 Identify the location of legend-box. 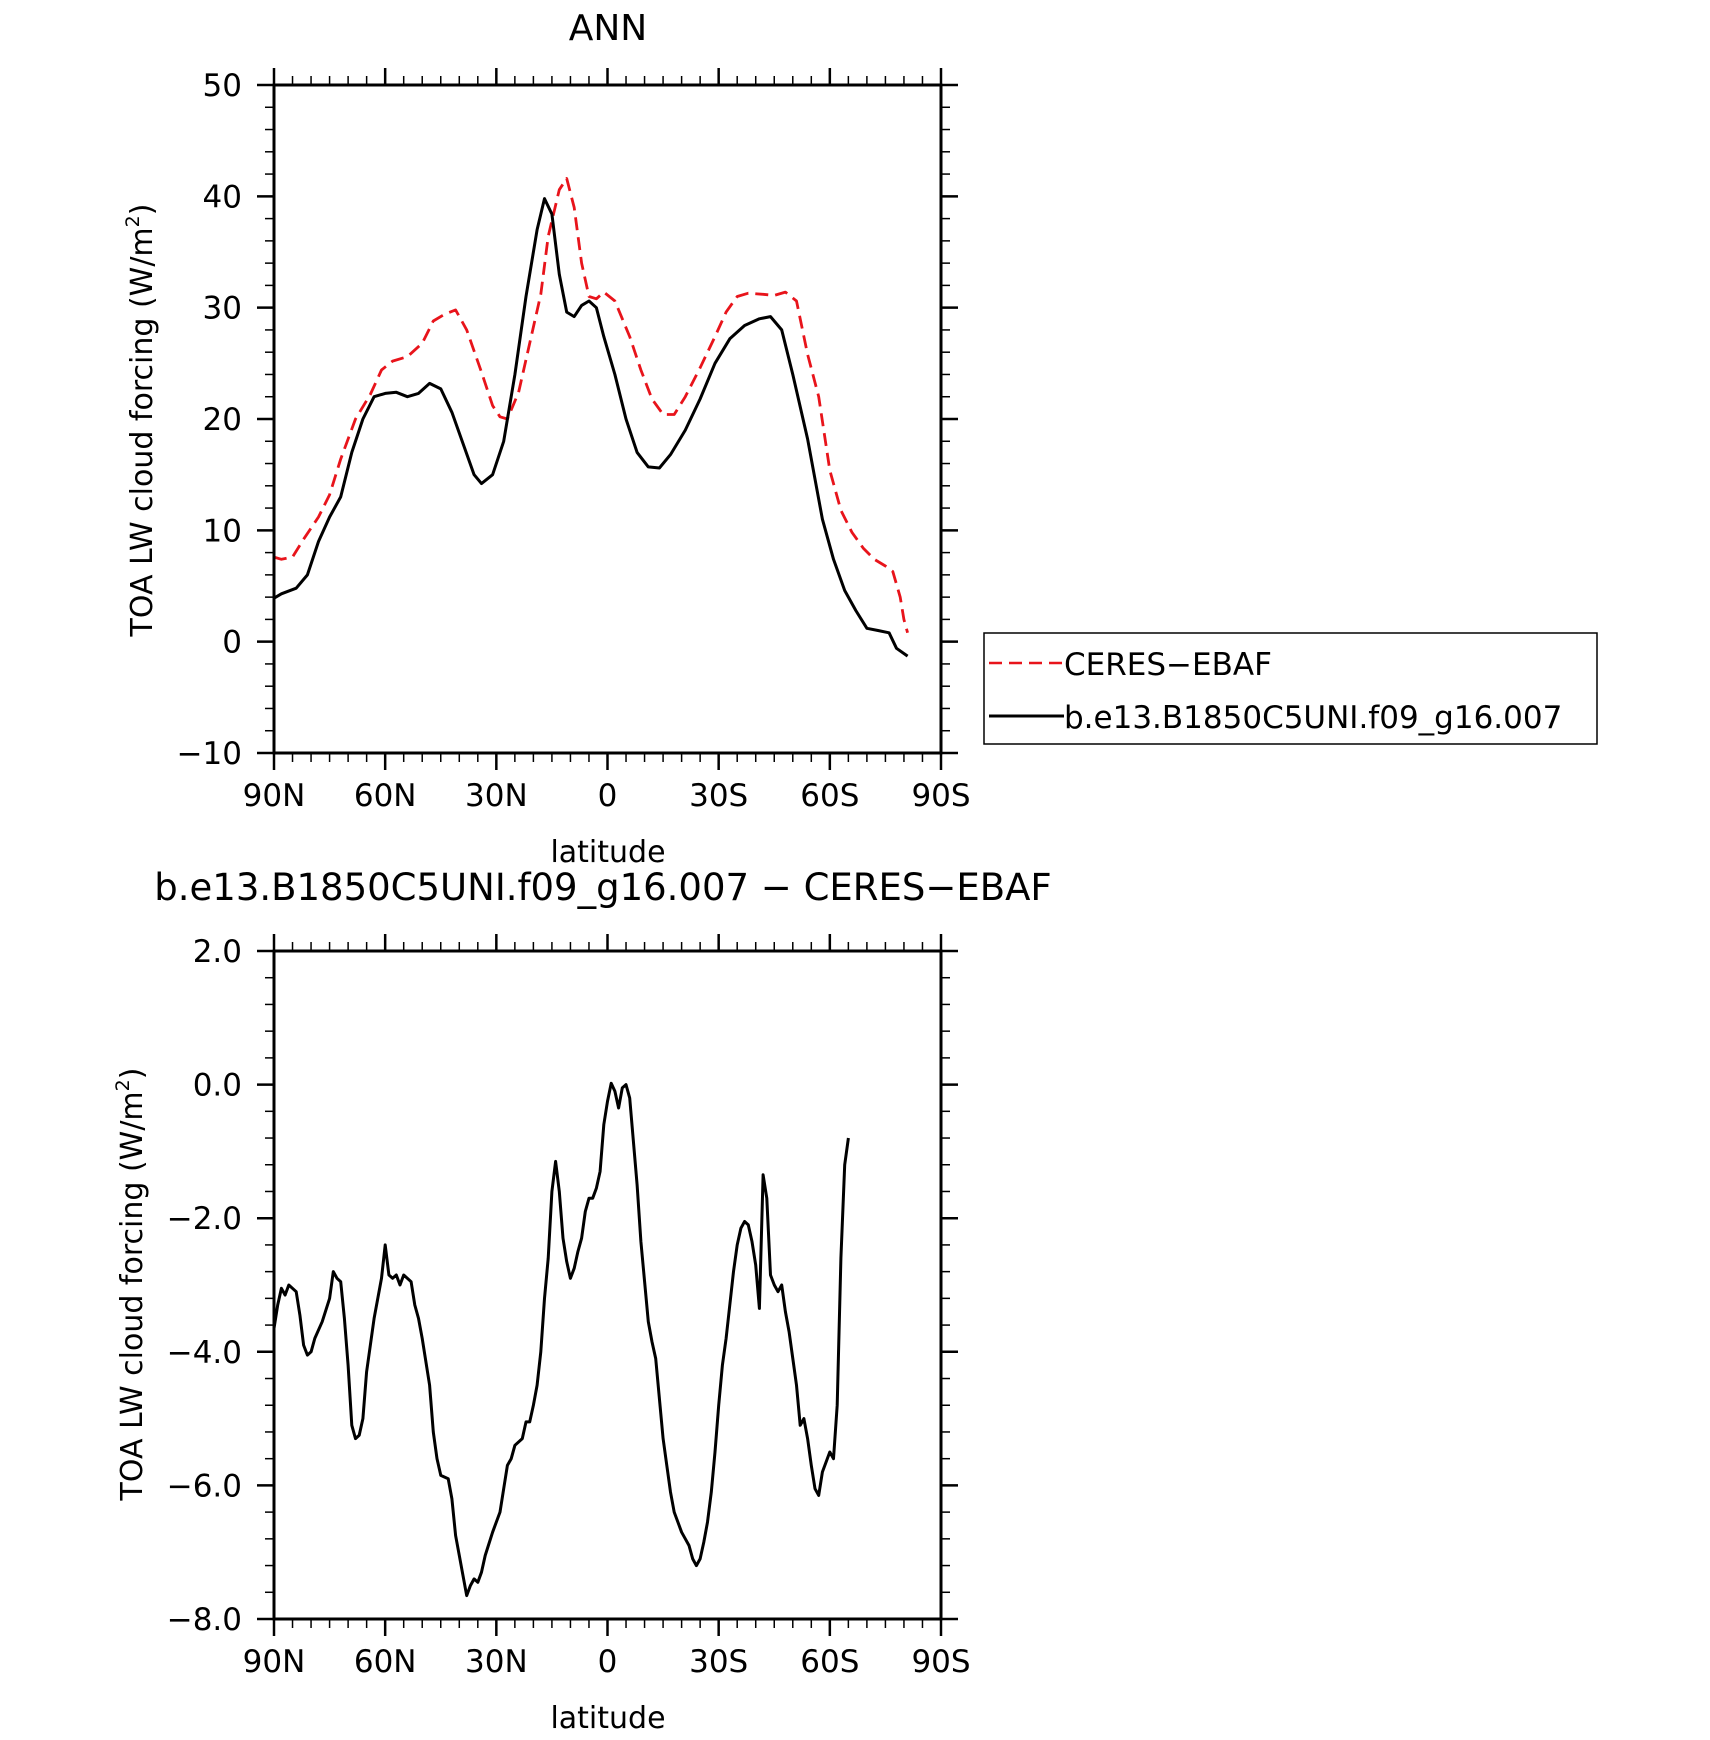
(1290, 688).